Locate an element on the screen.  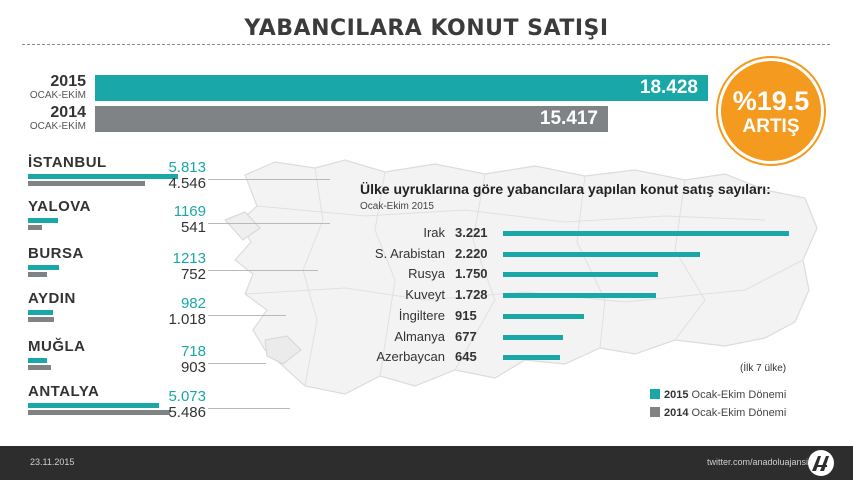
country-label-1: S. Arabistan is located at coordinates (409, 253).